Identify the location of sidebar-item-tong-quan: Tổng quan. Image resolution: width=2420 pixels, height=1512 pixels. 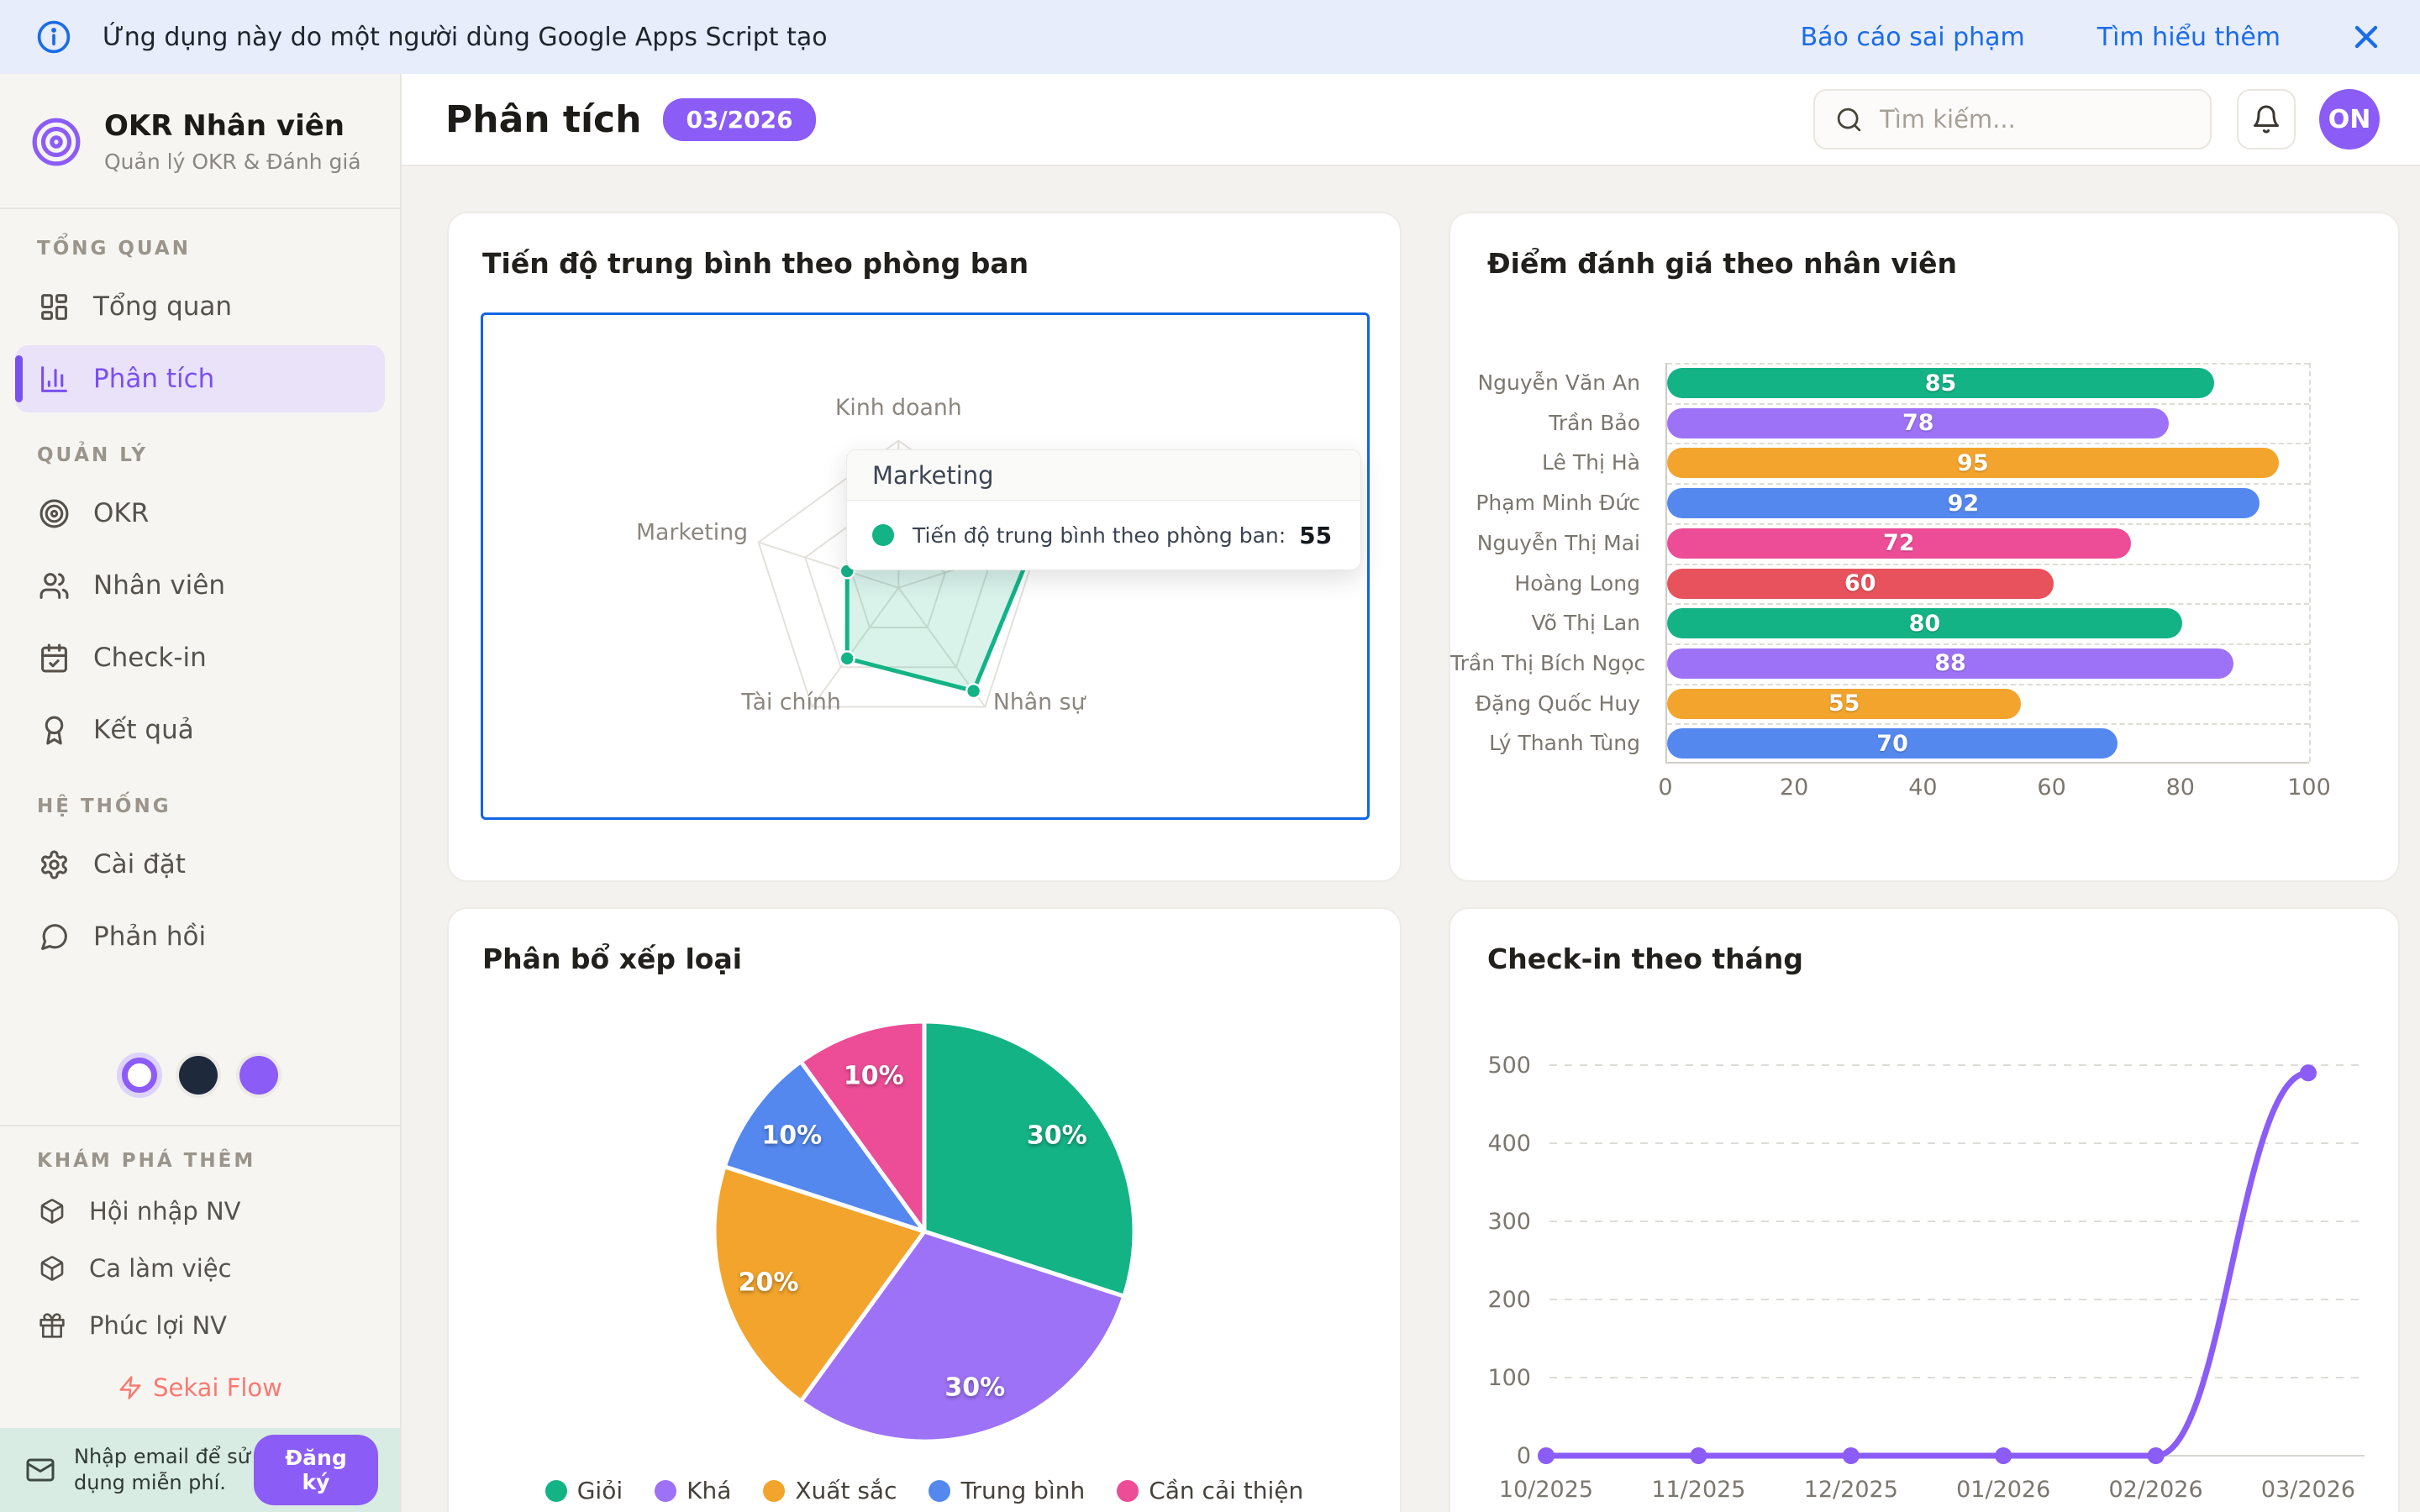
(200, 306).